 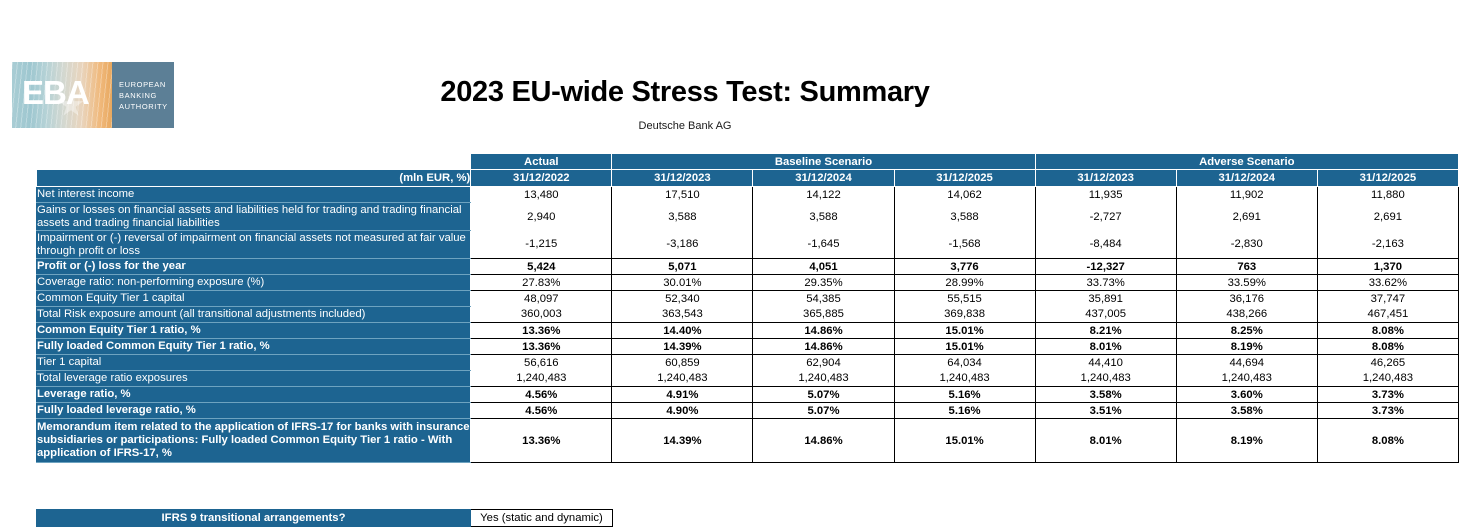 I want to click on table-cell: 3.58%, so click(x=1105, y=394).